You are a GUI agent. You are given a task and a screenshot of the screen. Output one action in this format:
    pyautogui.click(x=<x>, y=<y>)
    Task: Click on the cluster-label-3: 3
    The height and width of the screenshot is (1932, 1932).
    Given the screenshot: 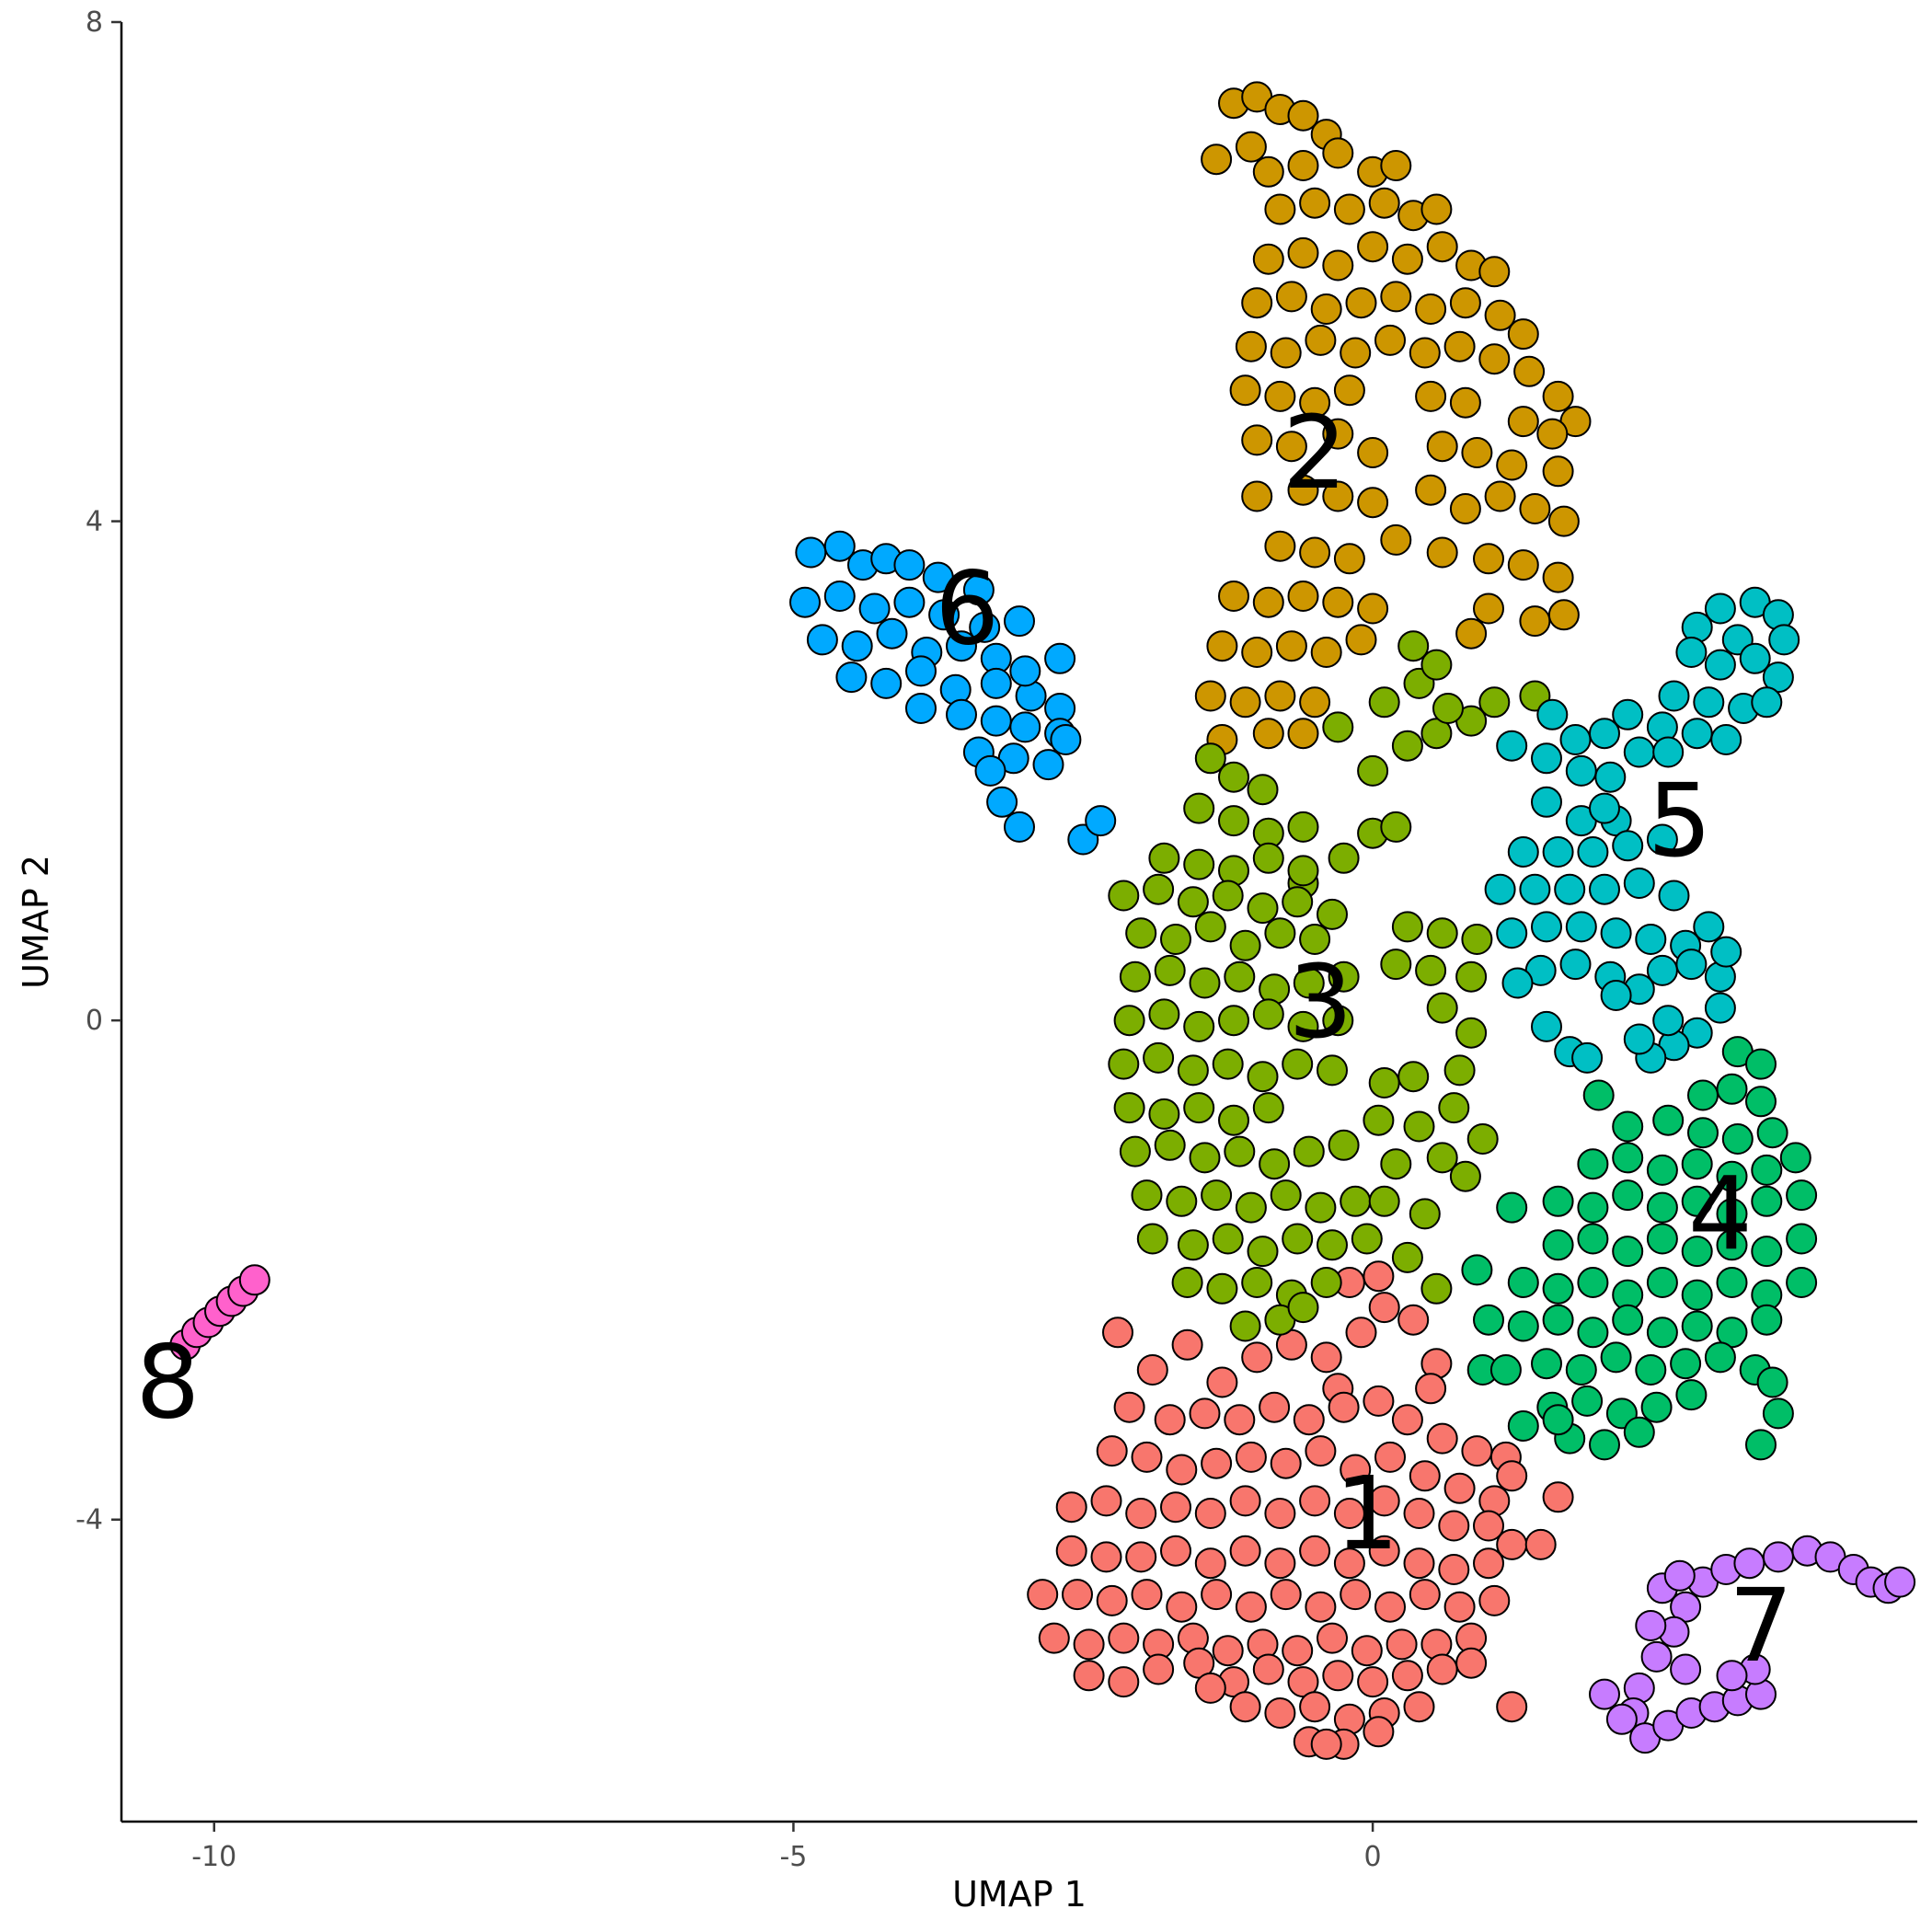 What is the action you would take?
    pyautogui.click(x=1320, y=1002)
    